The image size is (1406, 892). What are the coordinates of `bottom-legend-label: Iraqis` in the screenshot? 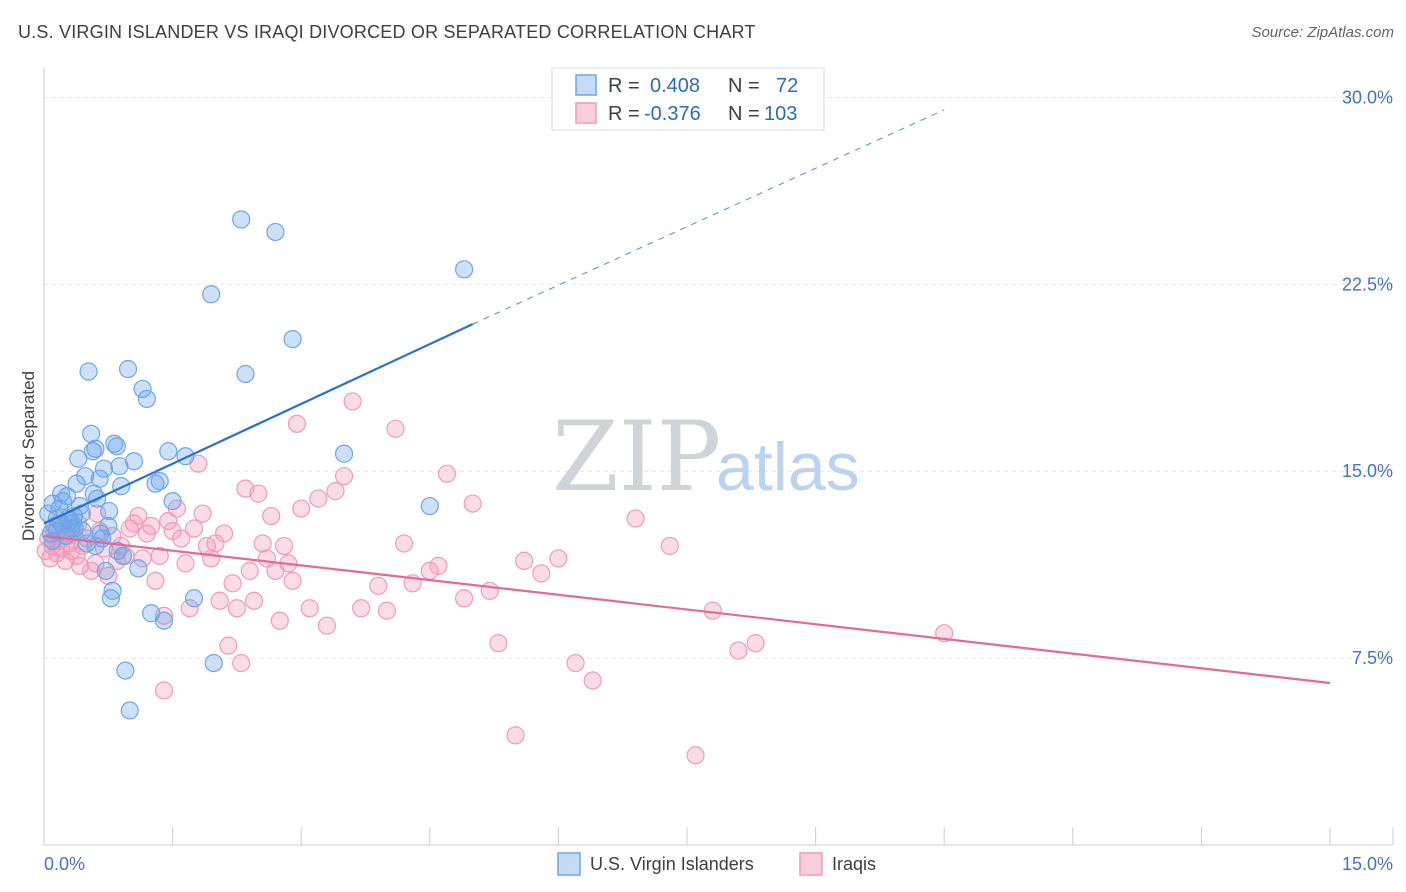 It's located at (854, 864).